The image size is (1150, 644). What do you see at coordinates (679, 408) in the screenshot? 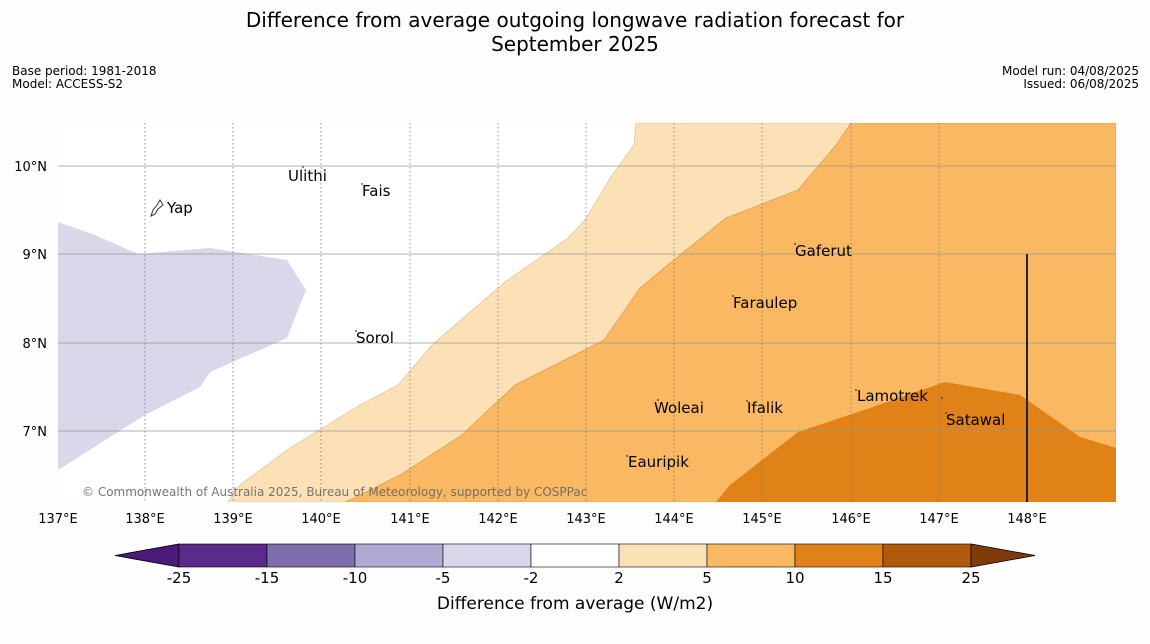
I see `place-woleai: Woleai` at bounding box center [679, 408].